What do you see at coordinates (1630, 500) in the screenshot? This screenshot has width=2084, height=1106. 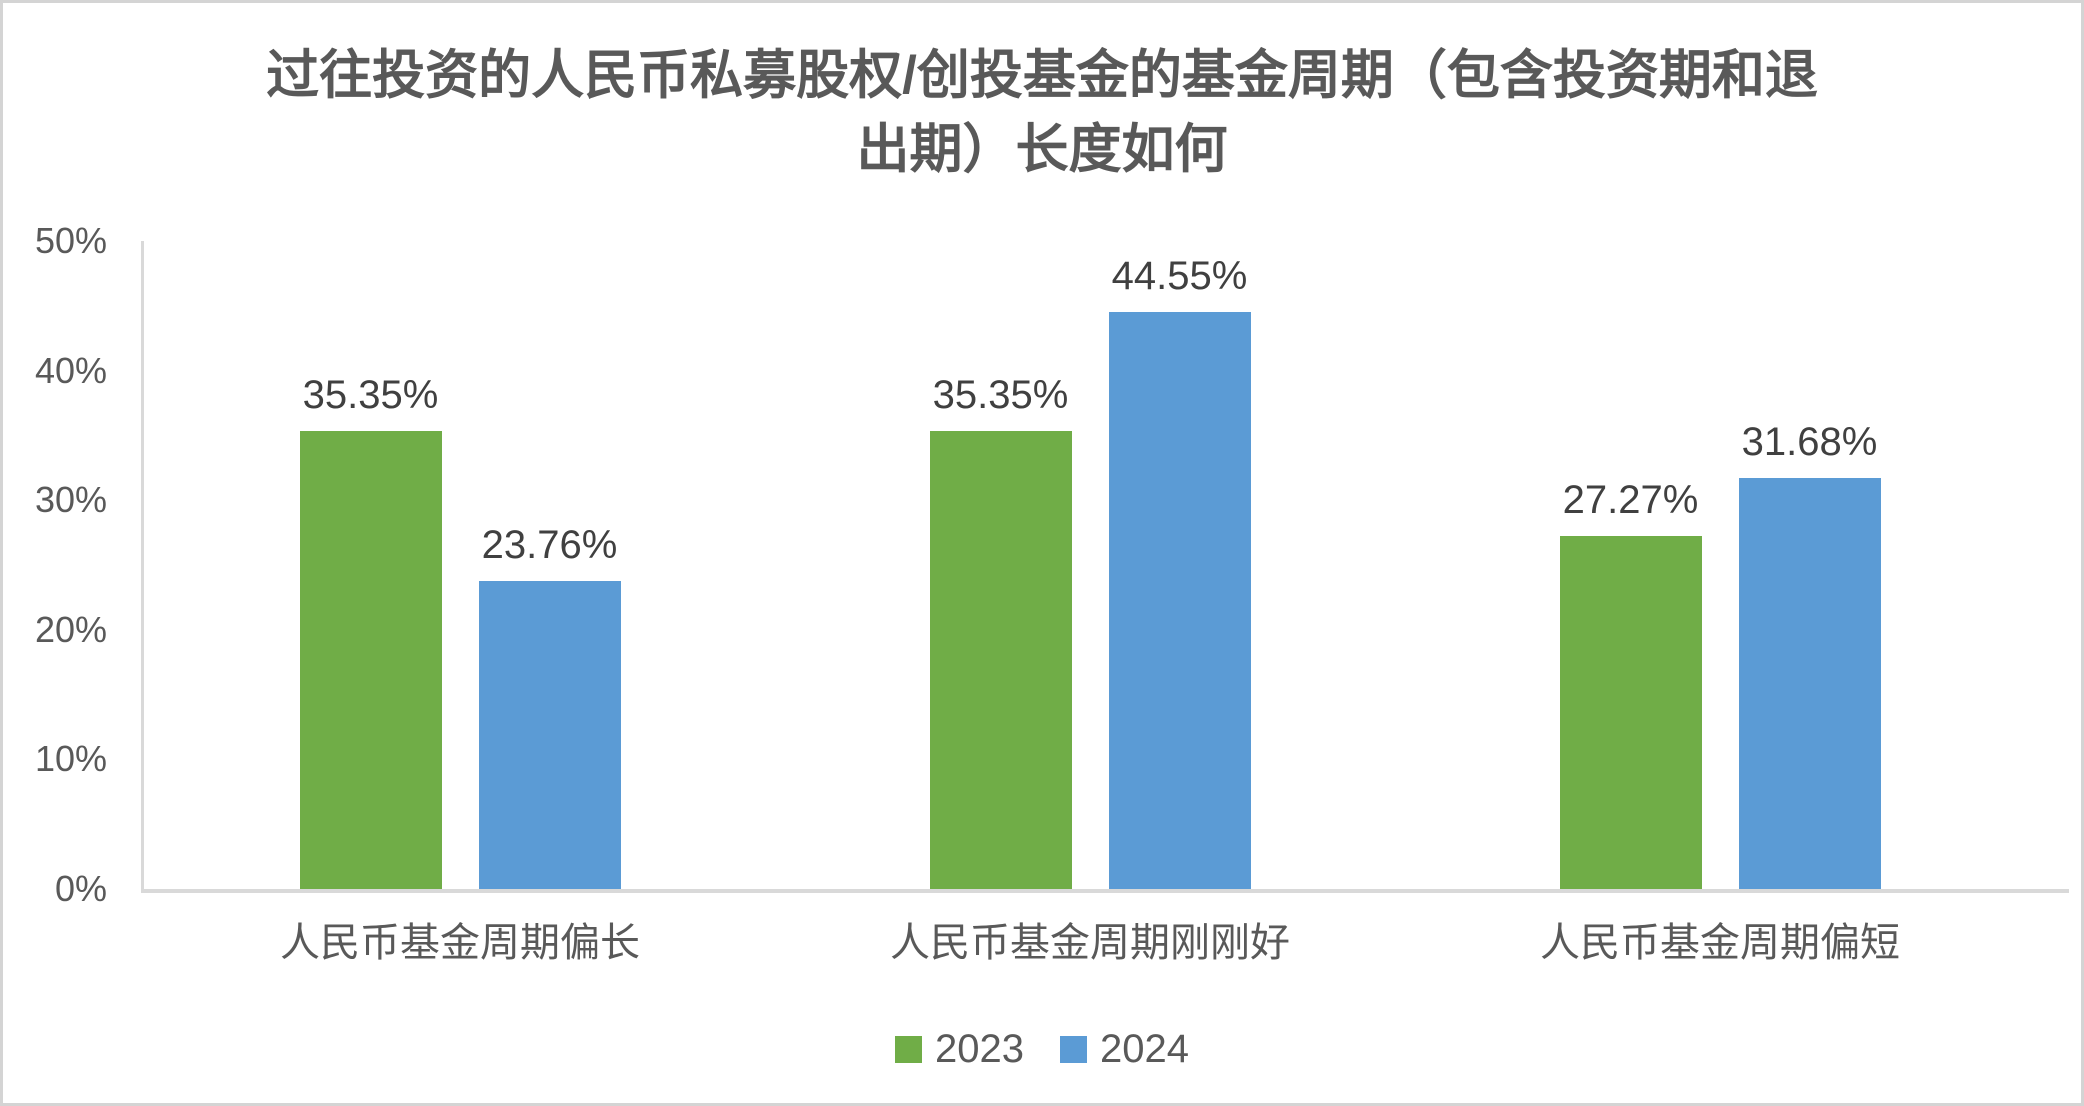 I see `bar-value-label: 27.27%` at bounding box center [1630, 500].